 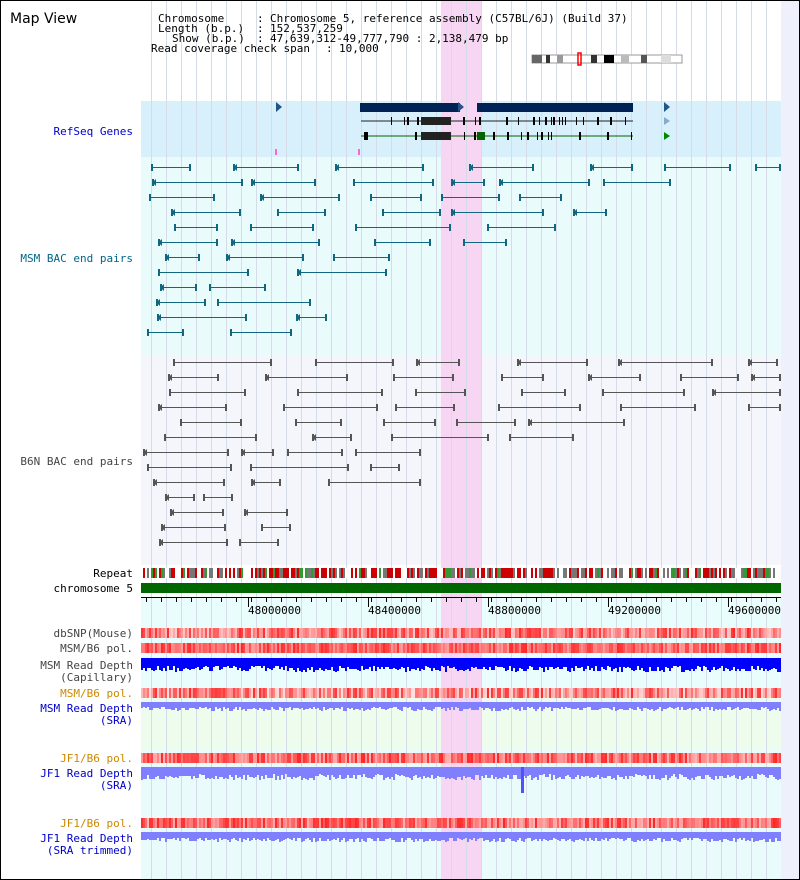 I want to click on track-label-b6n-bac: B6N BAC end pairs, so click(x=76, y=461).